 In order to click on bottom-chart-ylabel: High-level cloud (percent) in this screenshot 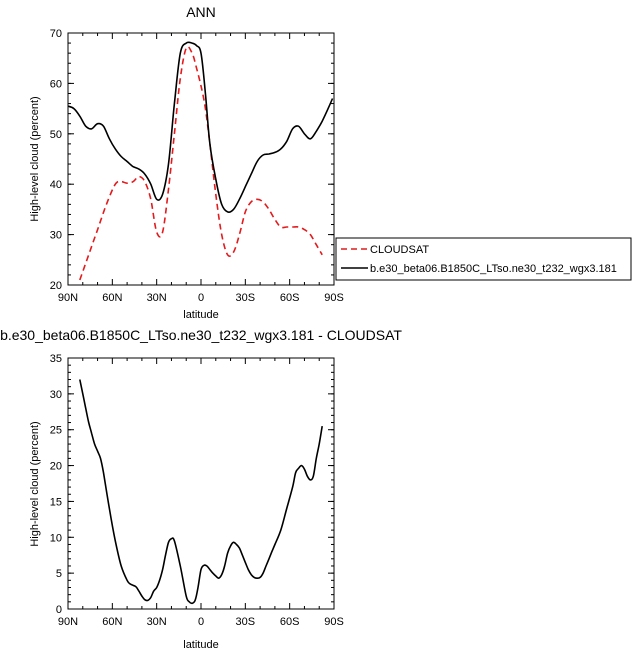, I will do `click(35, 483)`.